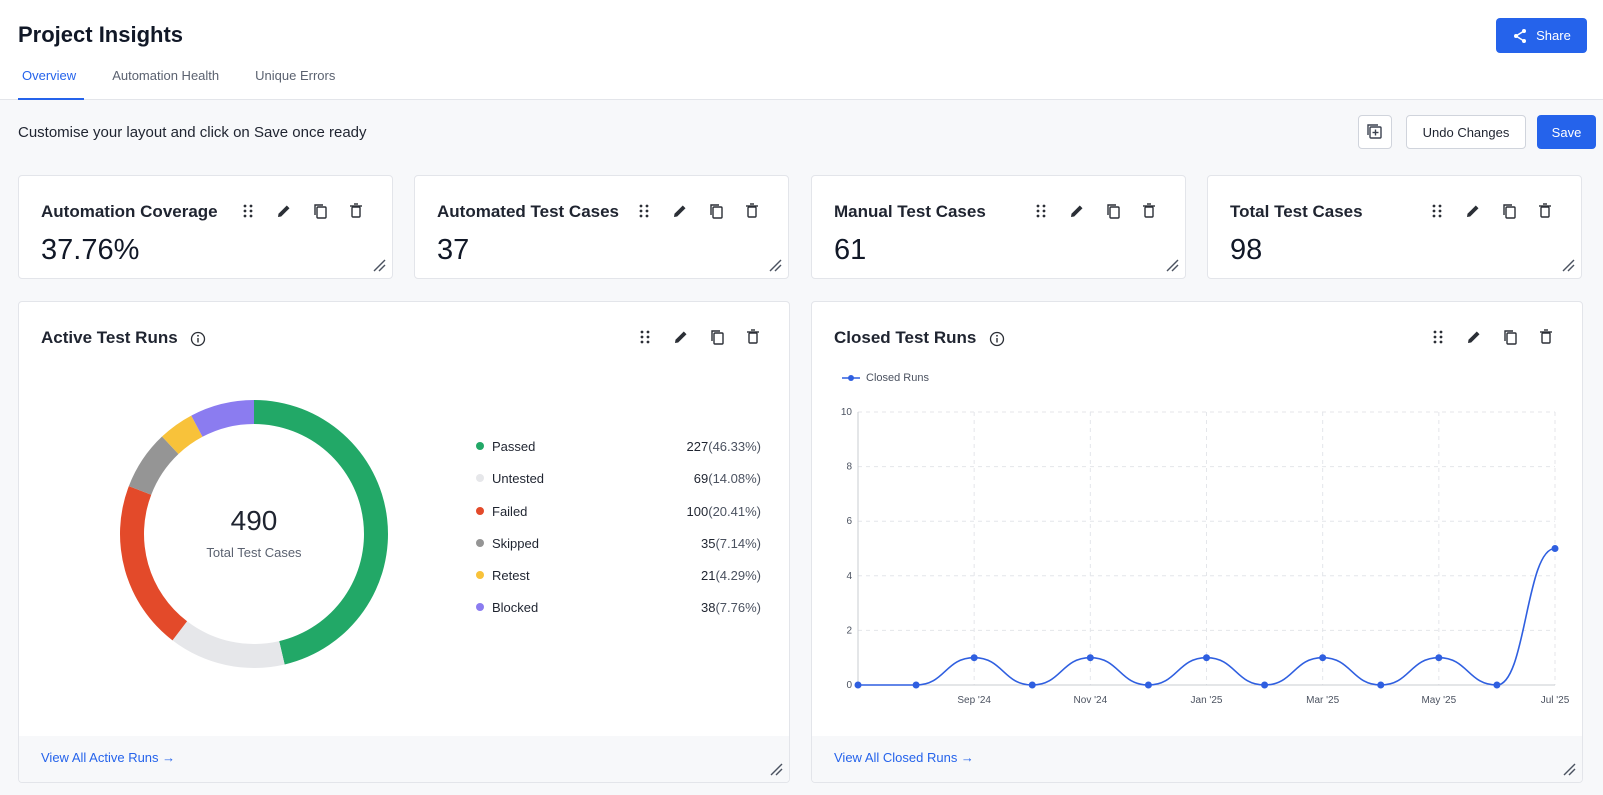 The width and height of the screenshot is (1603, 795). I want to click on share-button: Share, so click(1541, 35).